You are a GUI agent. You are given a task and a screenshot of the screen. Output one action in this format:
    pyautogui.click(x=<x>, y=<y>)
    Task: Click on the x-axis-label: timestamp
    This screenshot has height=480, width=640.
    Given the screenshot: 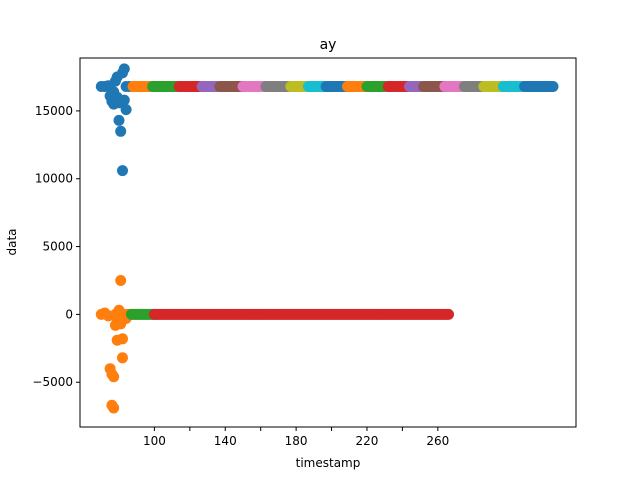 What is the action you would take?
    pyautogui.click(x=328, y=463)
    